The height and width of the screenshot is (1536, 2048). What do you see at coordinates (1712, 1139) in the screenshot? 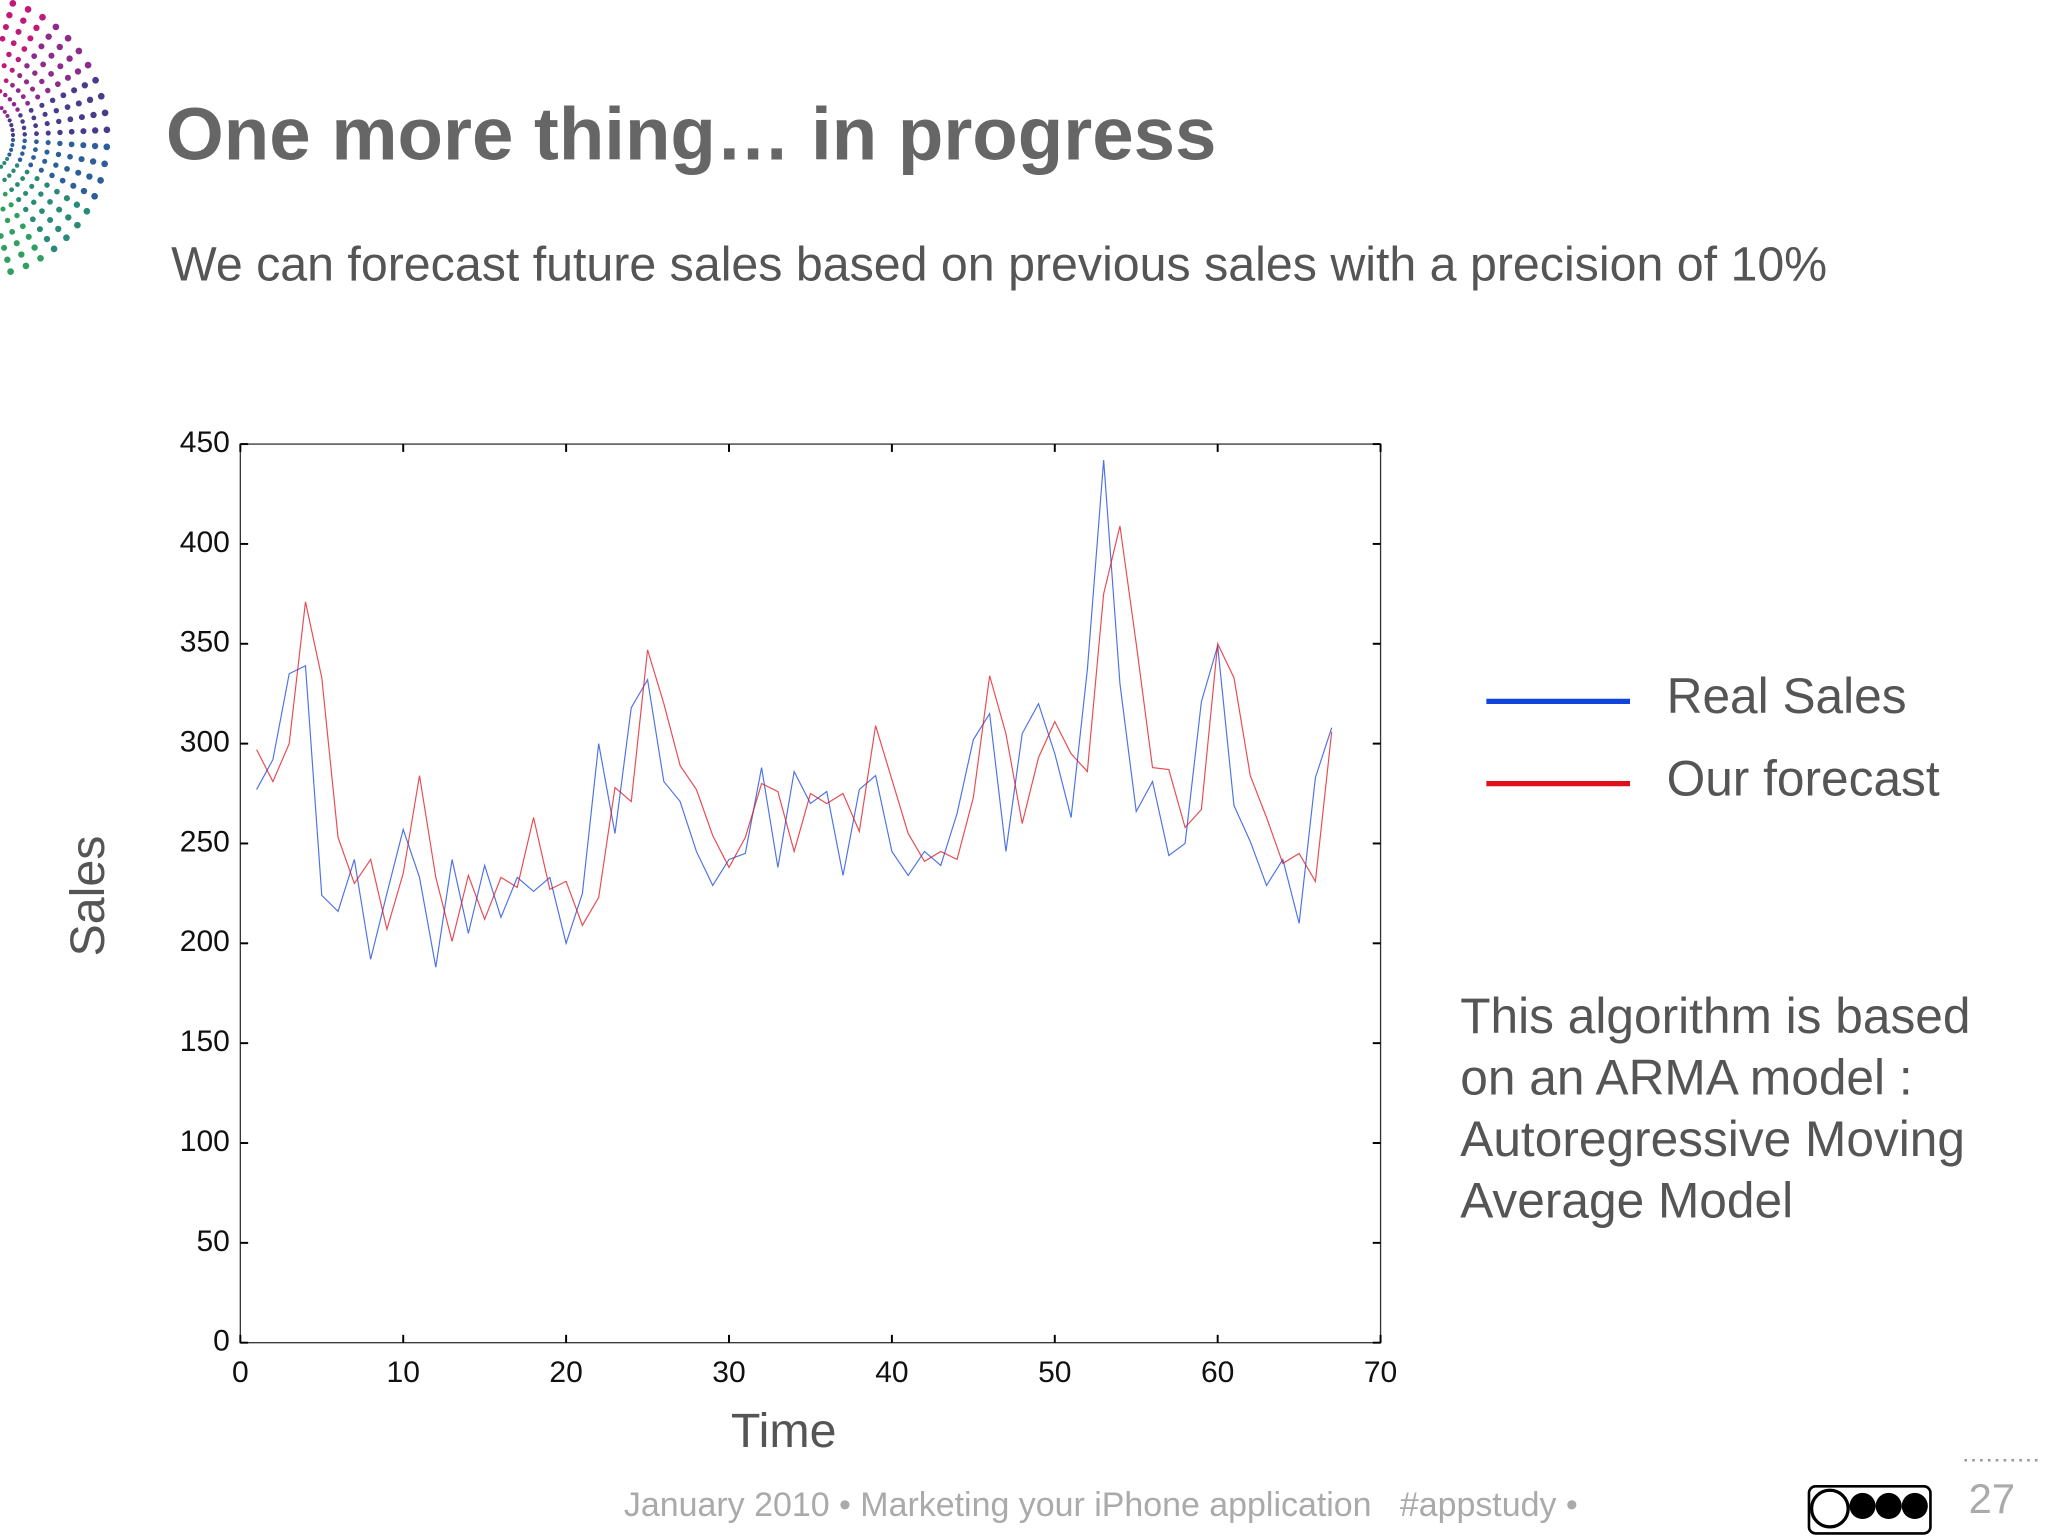
I see `annotation-line: Autoregressive Moving` at bounding box center [1712, 1139].